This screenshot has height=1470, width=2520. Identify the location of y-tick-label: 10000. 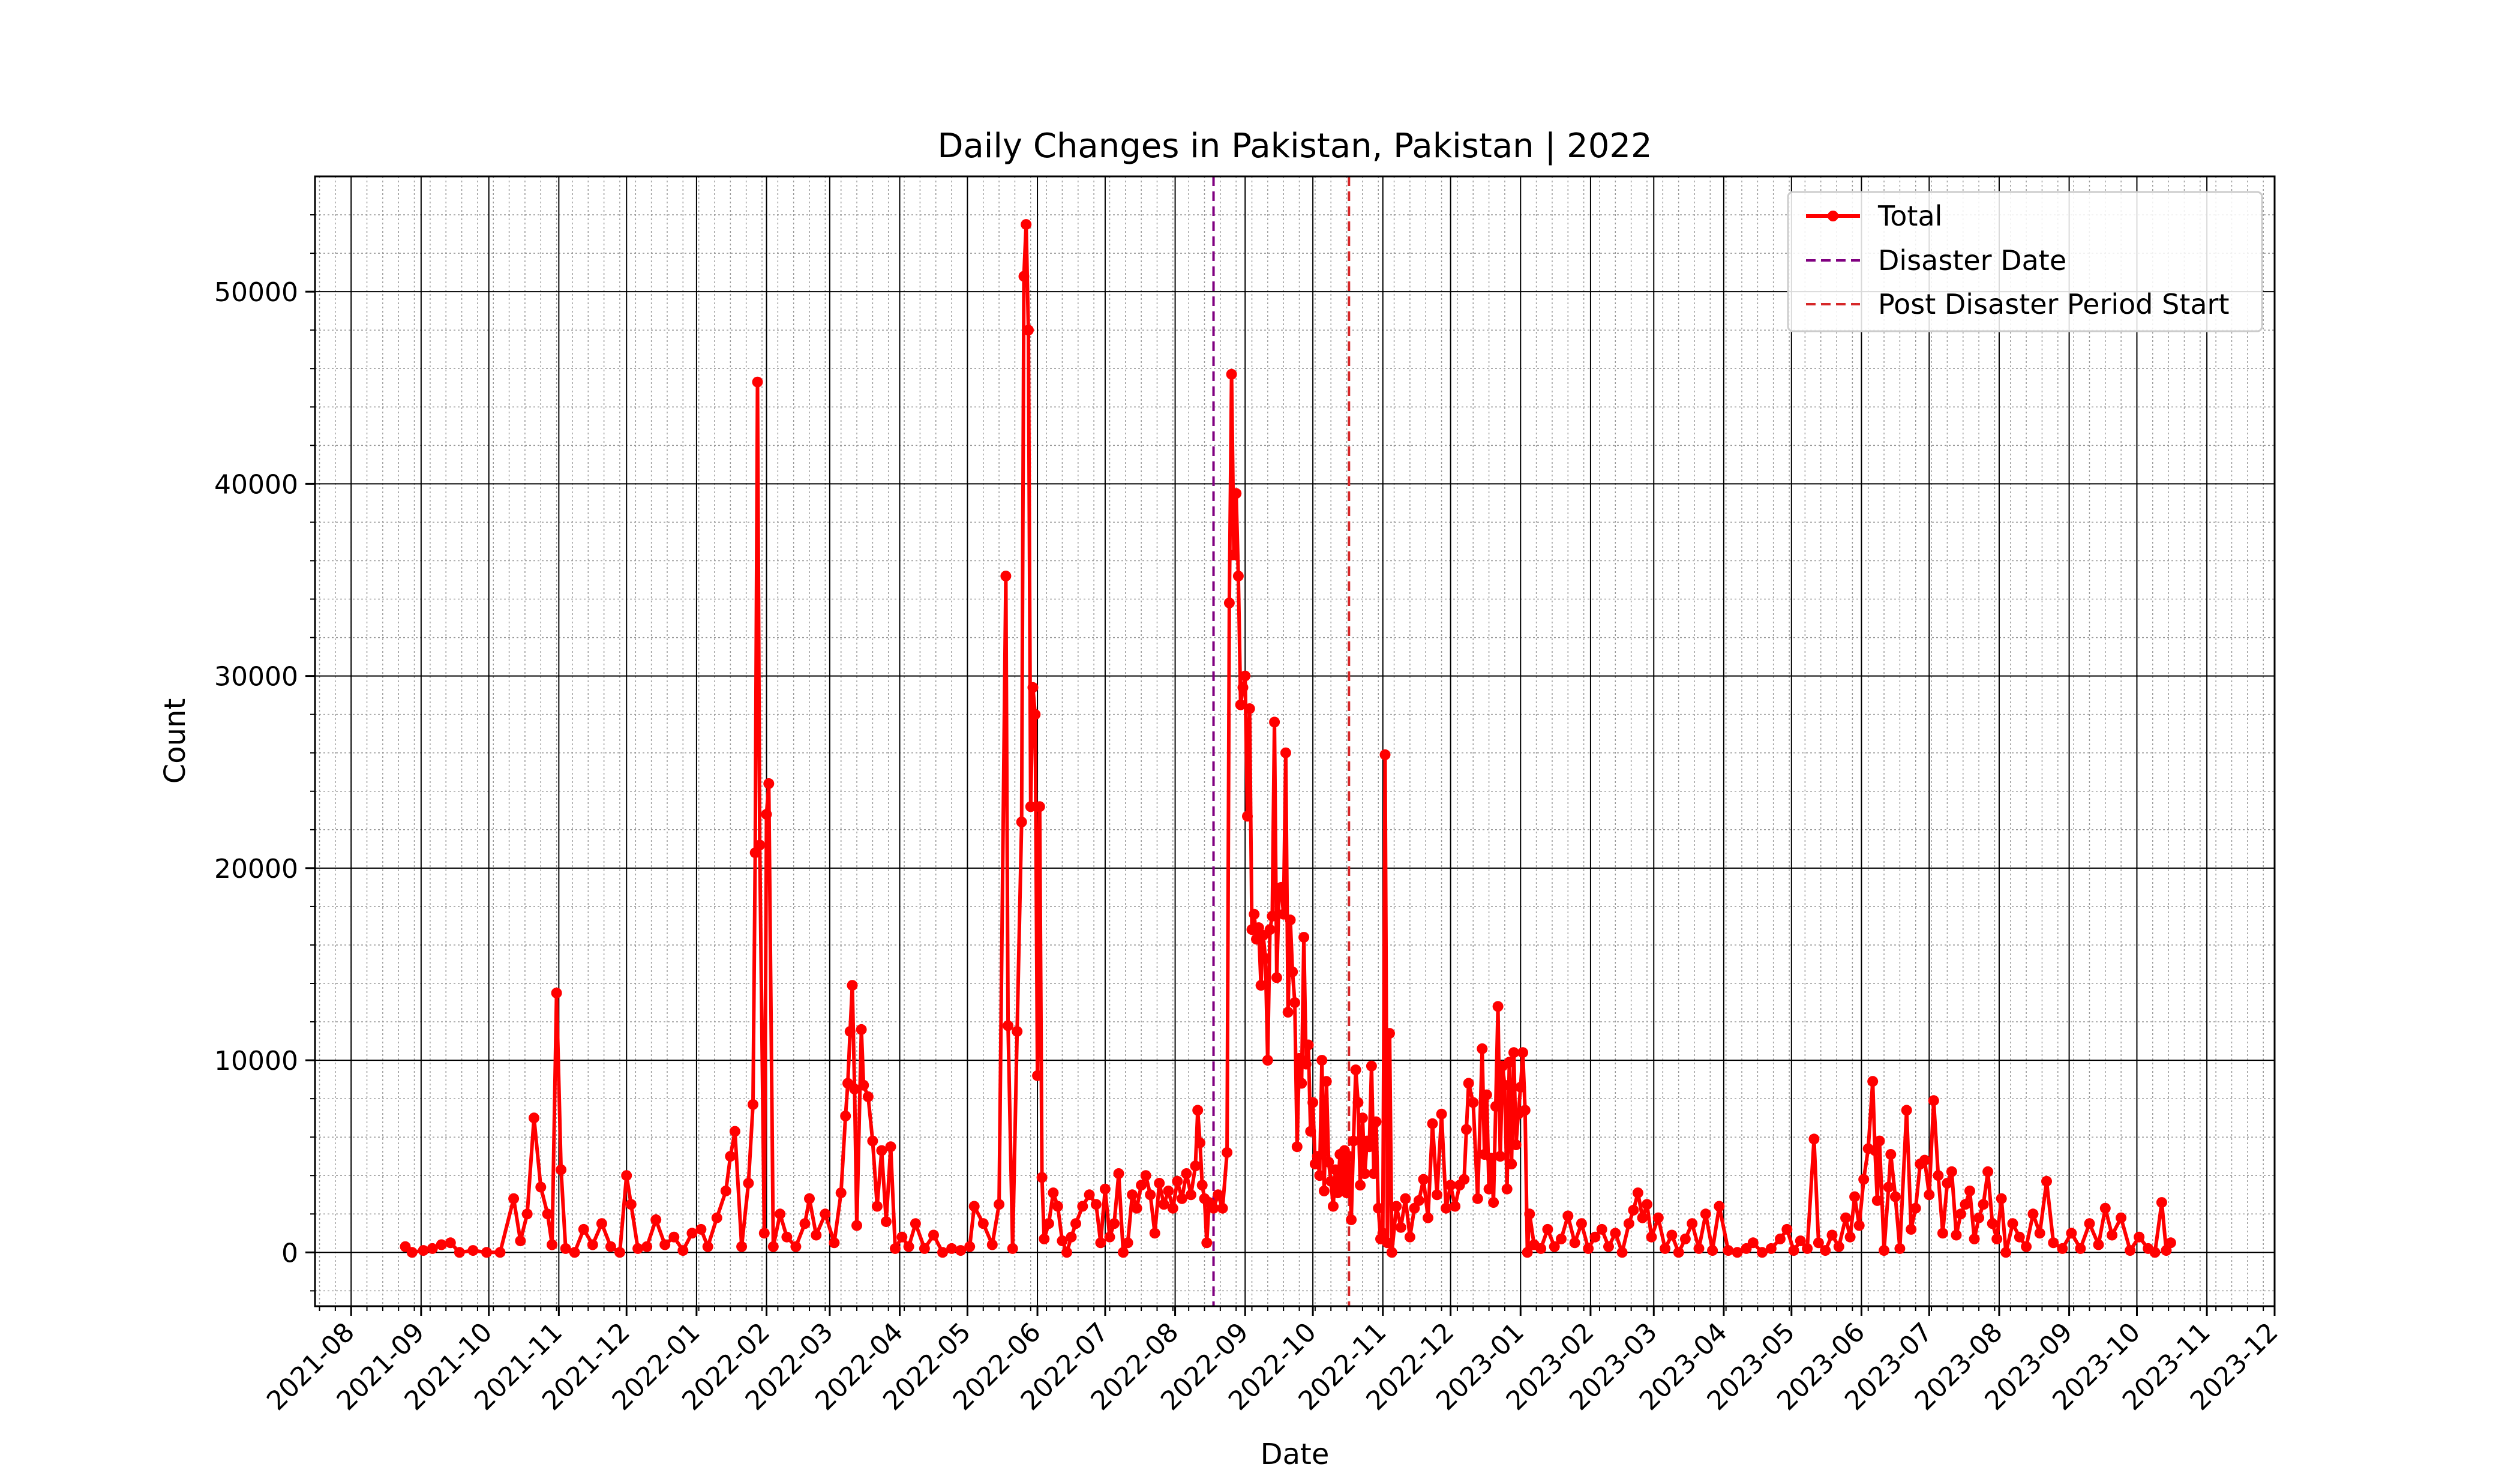
(256, 1061).